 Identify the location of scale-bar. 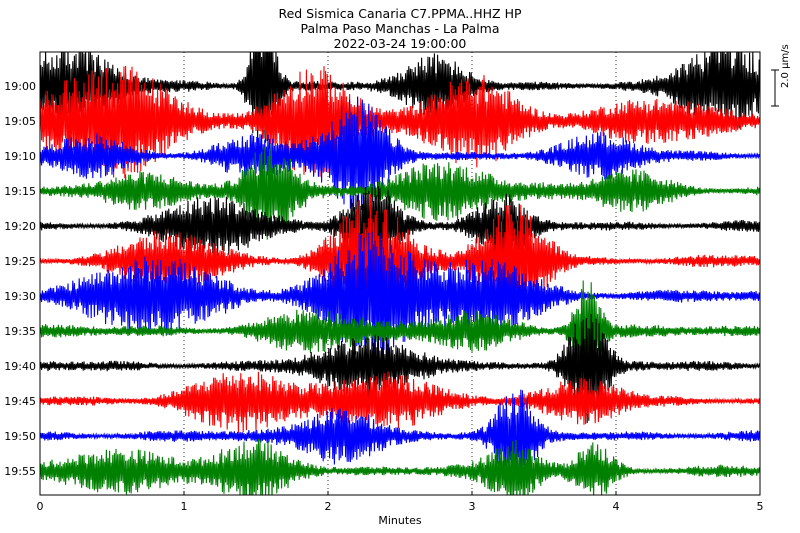
(775, 88).